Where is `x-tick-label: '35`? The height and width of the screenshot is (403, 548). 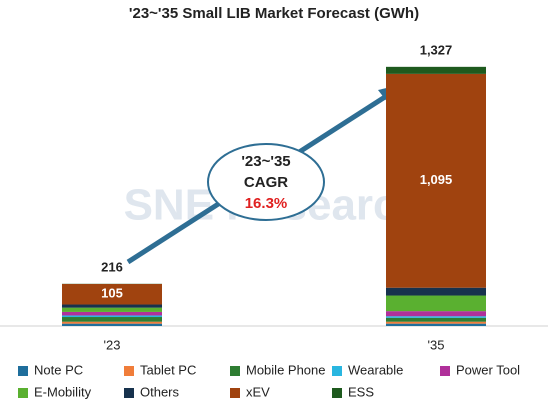 x-tick-label: '35 is located at coordinates (436, 344).